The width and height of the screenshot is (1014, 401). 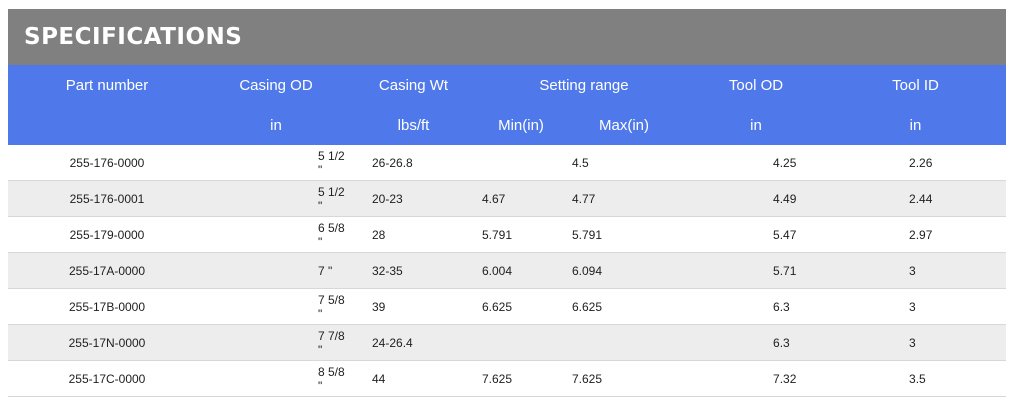 I want to click on cell-tool-od: 4.25, so click(x=756, y=163).